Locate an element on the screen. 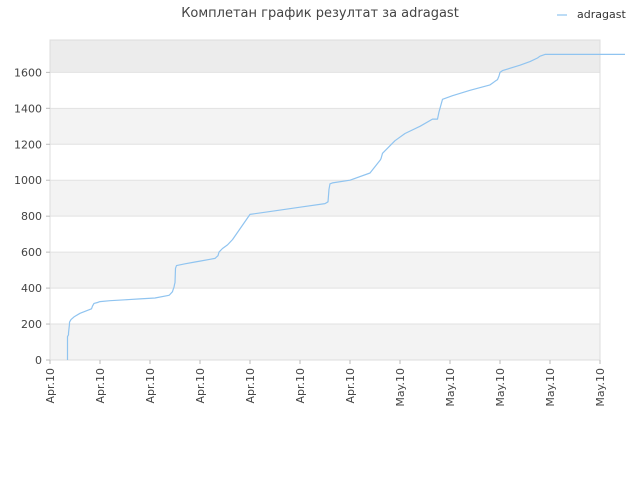 The width and height of the screenshot is (640, 480). y-tick-label: 400 is located at coordinates (31, 288).